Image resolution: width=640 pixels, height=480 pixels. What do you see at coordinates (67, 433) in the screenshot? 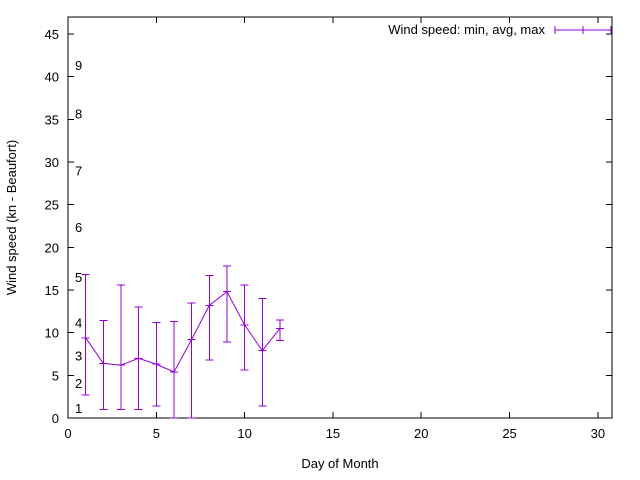
I see `x-tick-label-0: 0` at bounding box center [67, 433].